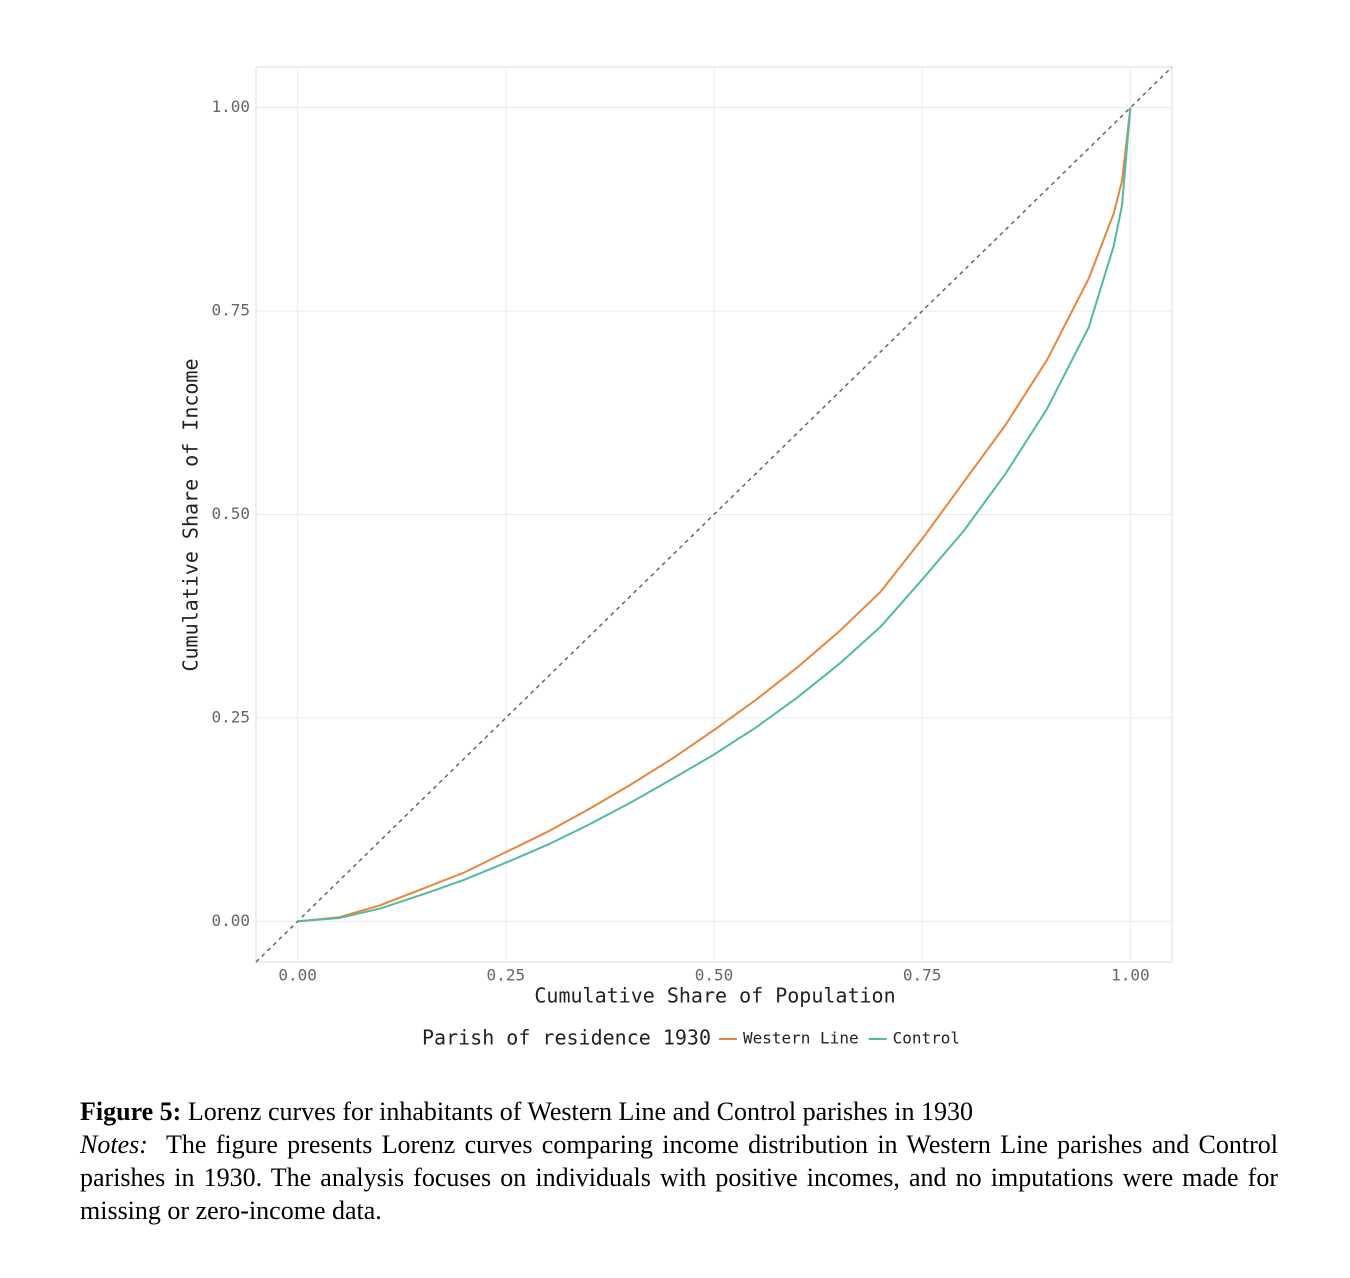  I want to click on y-axis-title: Cumulative Share of Income, so click(191, 514).